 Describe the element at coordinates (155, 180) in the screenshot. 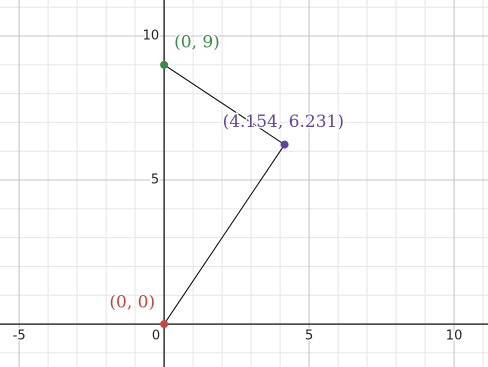

I see `y-tick-label: 5` at that location.